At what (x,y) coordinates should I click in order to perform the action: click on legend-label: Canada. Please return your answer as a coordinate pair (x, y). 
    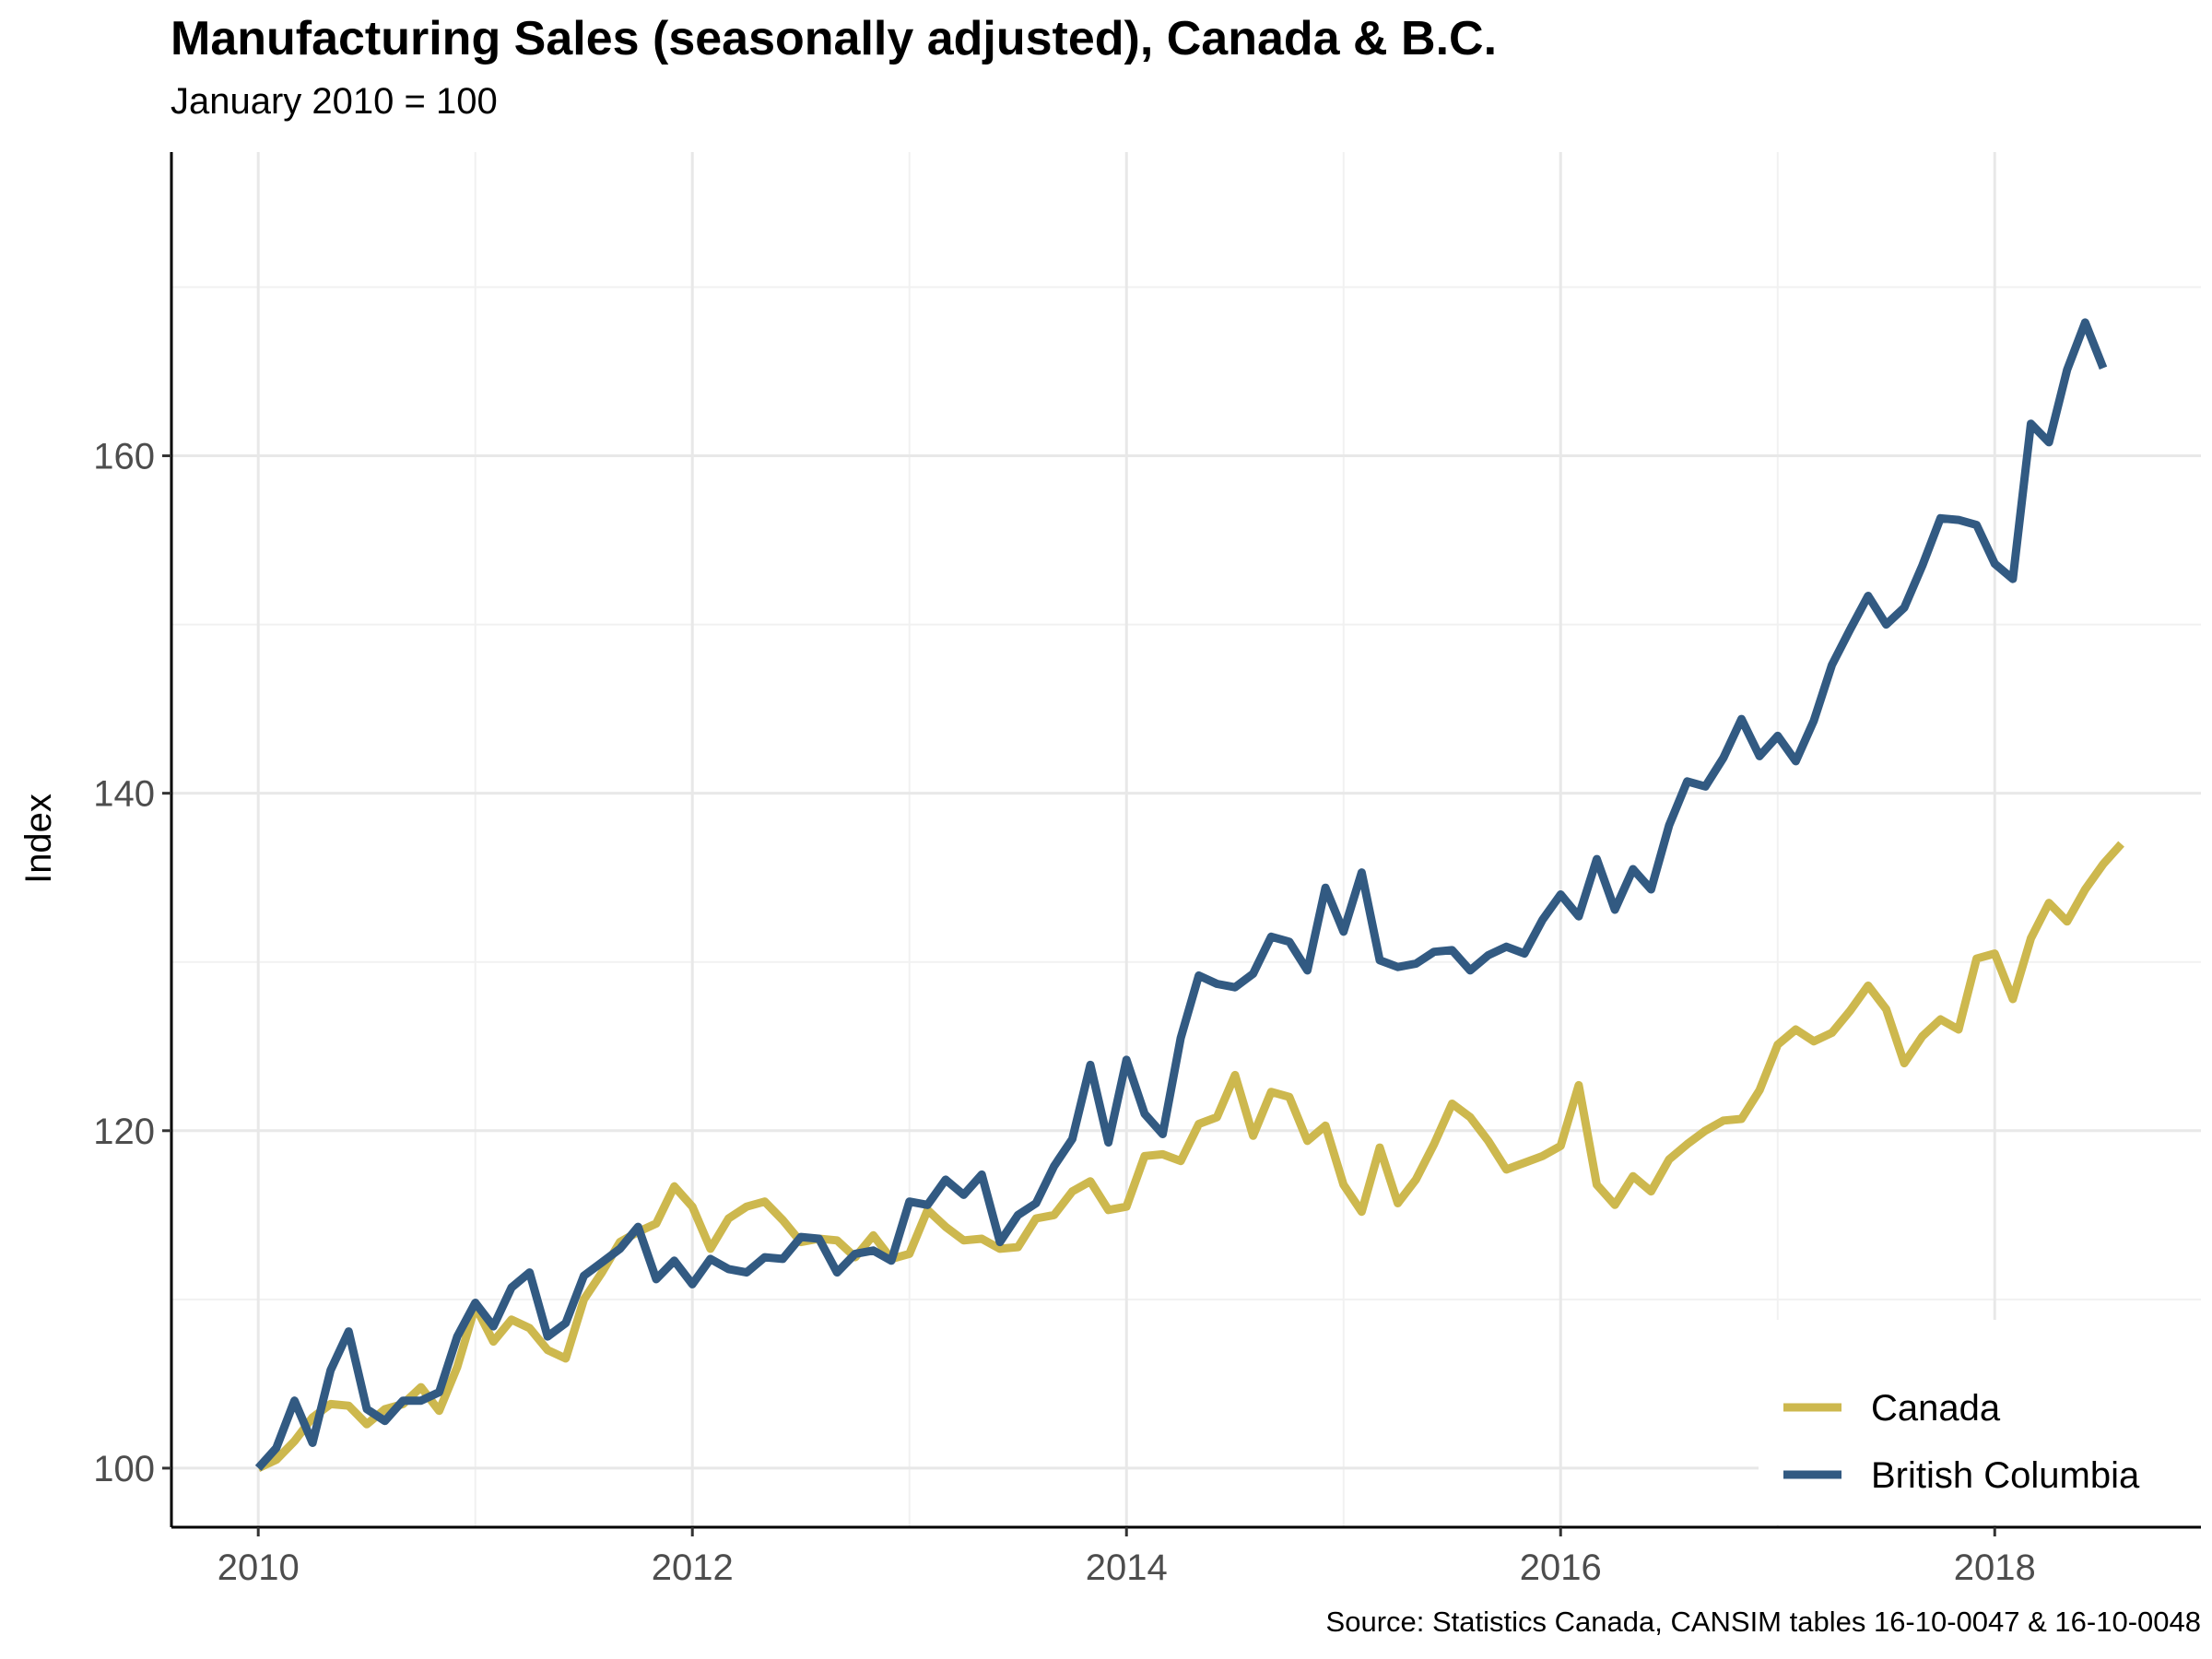
    Looking at the image, I should click on (1936, 1408).